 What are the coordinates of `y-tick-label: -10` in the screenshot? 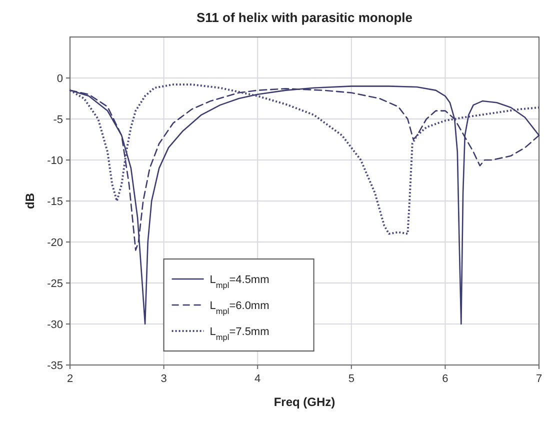 It's located at (55, 161).